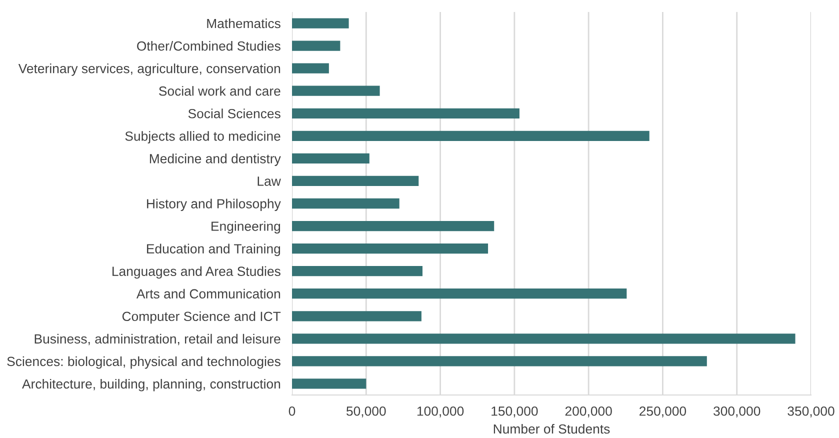 The width and height of the screenshot is (839, 438). What do you see at coordinates (201, 317) in the screenshot?
I see `y-tick-label: Computer Science and ICT` at bounding box center [201, 317].